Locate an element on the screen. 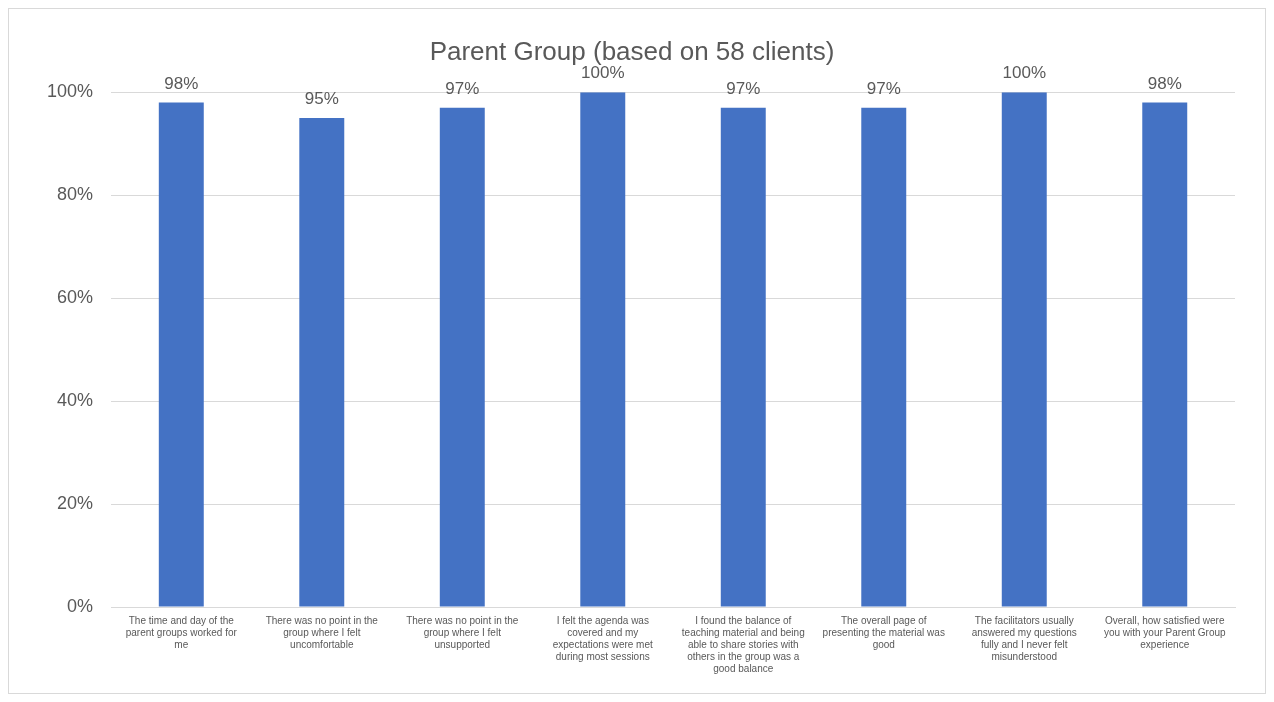 The width and height of the screenshot is (1274, 702). x-tick-label: Overall, how satisfied were you with your Parent Group experience is located at coordinates (1165, 632).